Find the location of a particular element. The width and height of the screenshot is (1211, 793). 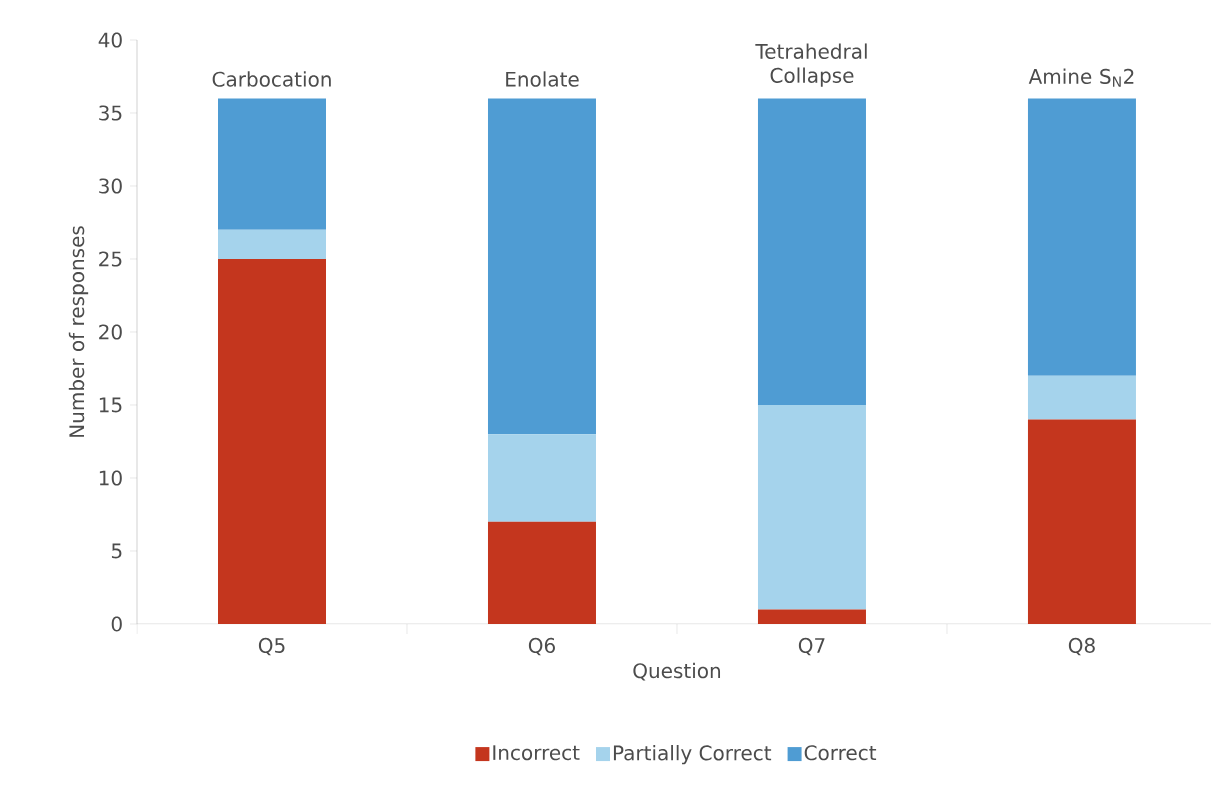

y-tick-label: 25 is located at coordinates (110, 259).